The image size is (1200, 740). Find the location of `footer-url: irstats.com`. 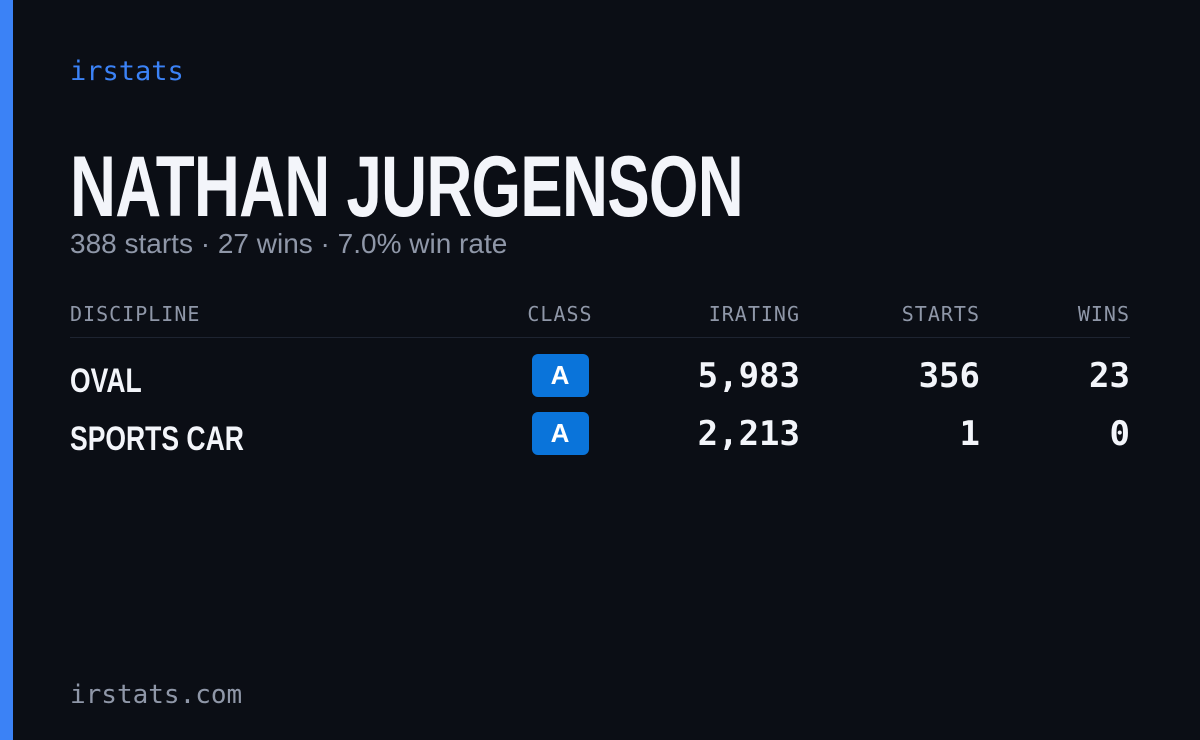

footer-url: irstats.com is located at coordinates (156, 695).